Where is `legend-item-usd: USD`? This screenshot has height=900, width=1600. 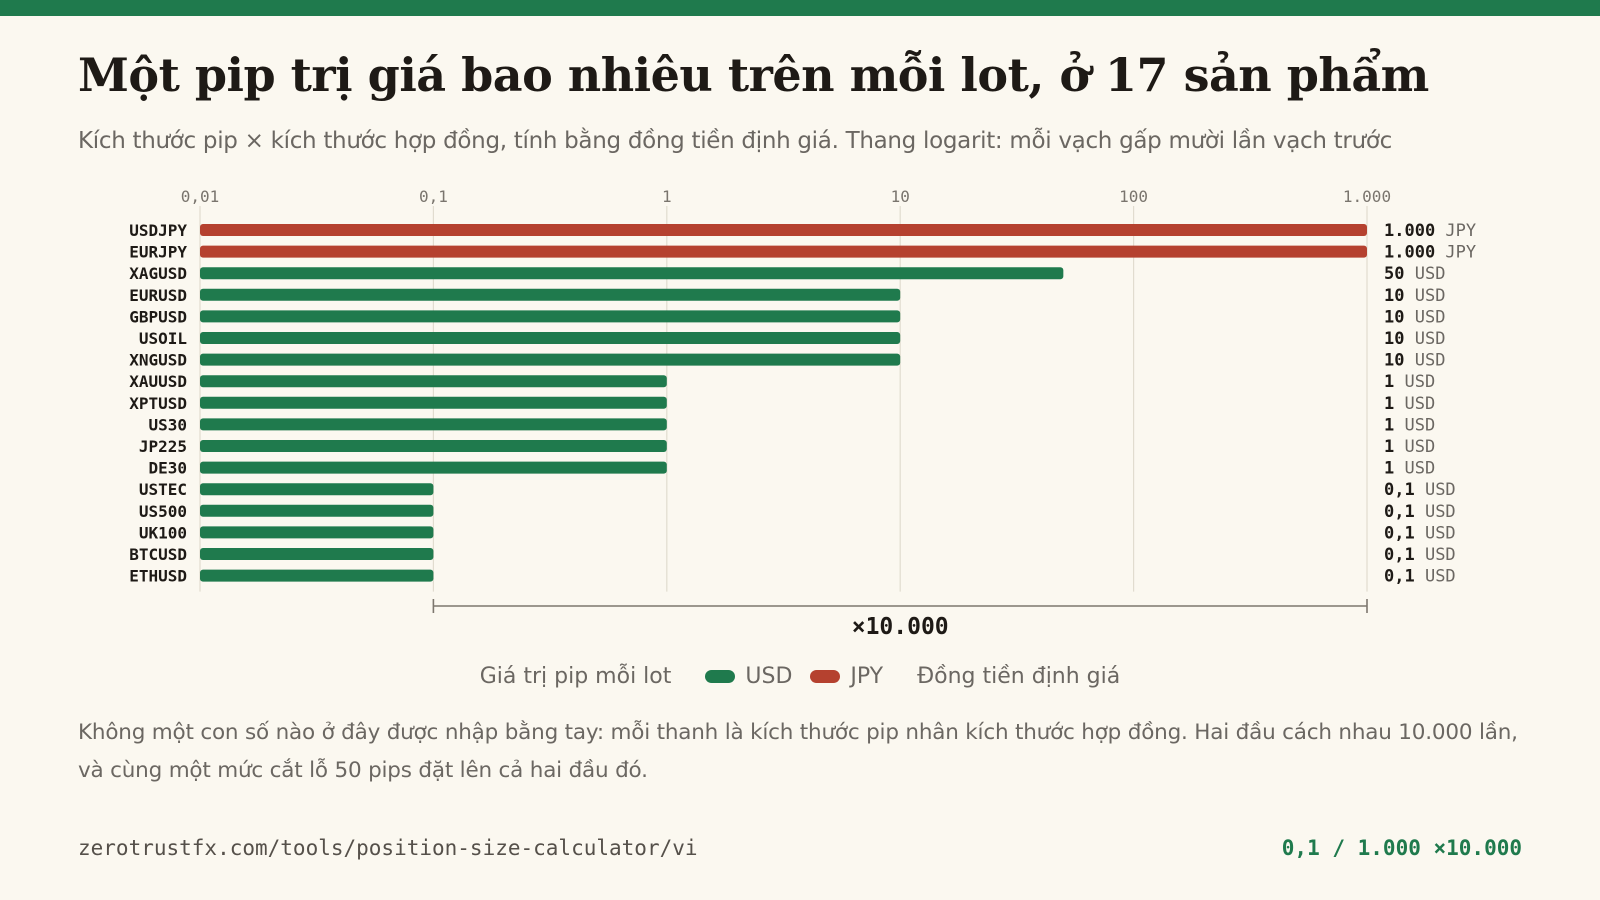 legend-item-usd: USD is located at coordinates (748, 676).